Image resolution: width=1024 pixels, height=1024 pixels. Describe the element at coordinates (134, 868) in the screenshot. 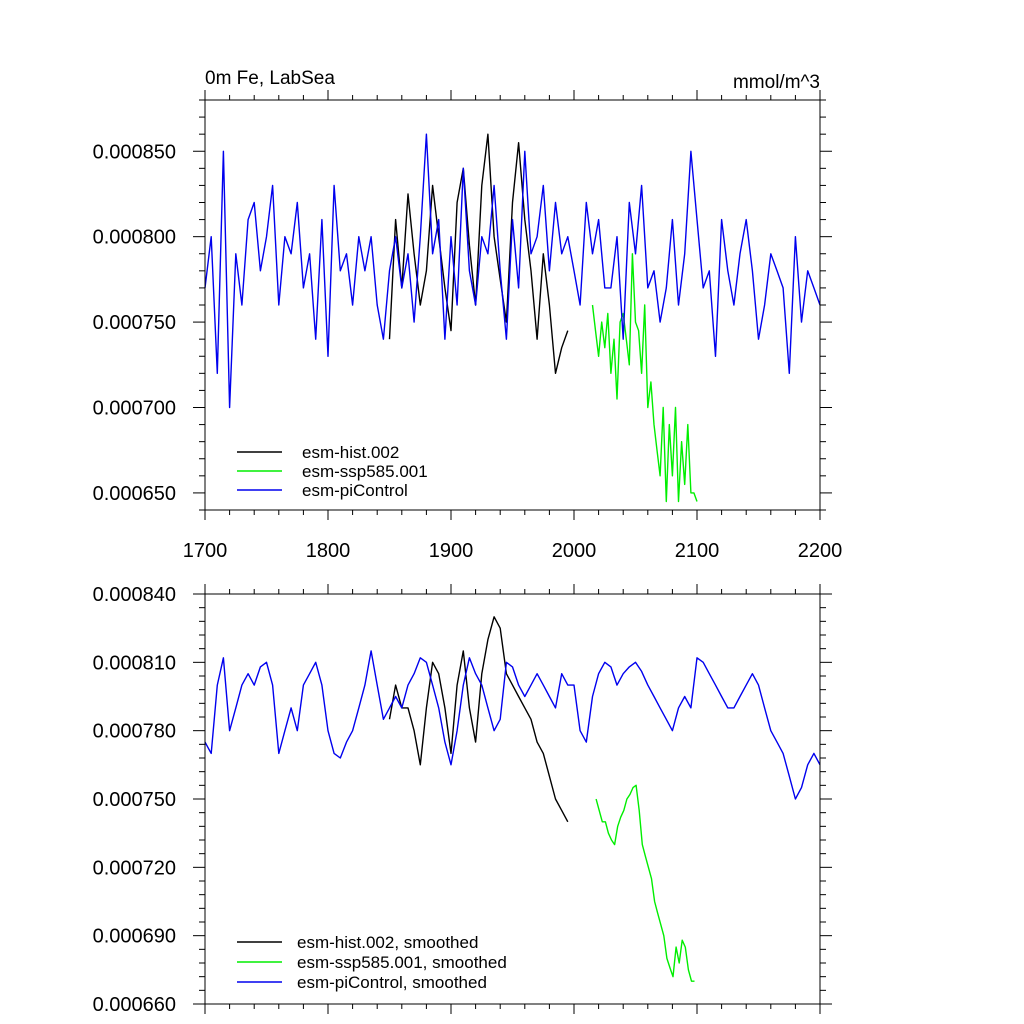

I see `y-tick-label: 0.000720` at that location.